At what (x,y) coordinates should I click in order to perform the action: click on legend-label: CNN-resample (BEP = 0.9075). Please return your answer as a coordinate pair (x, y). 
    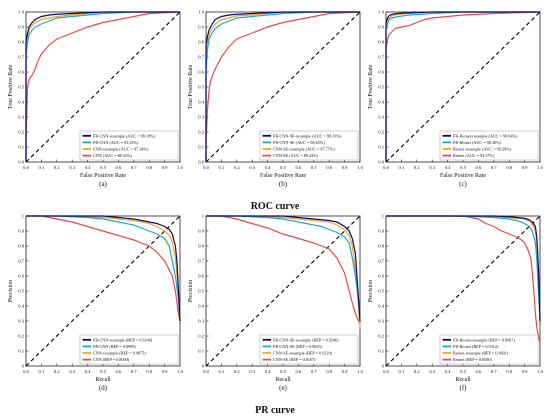
    Looking at the image, I should click on (119, 353).